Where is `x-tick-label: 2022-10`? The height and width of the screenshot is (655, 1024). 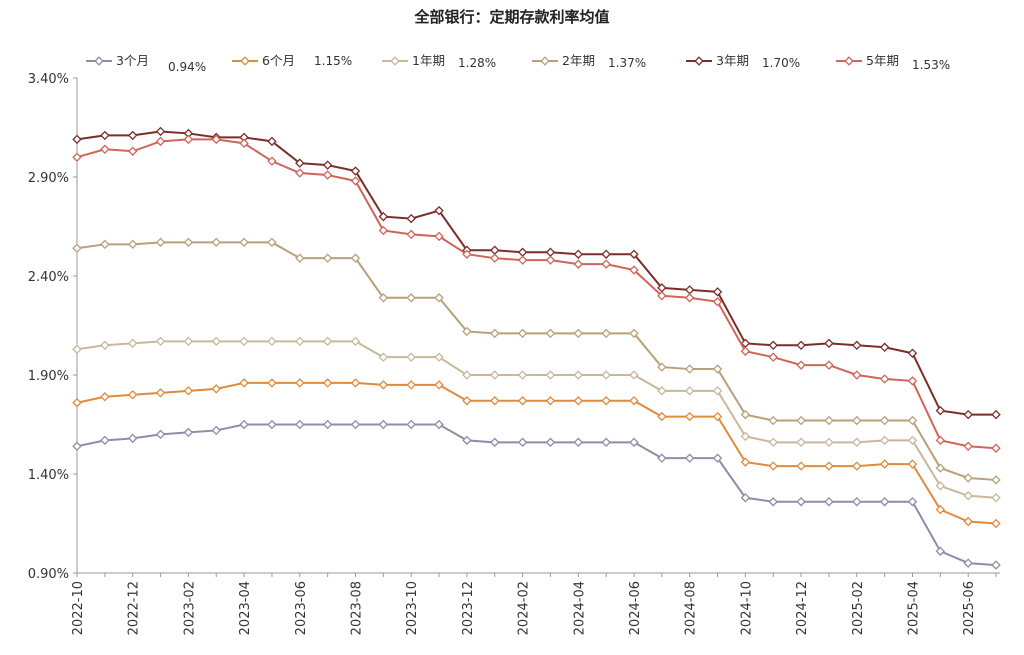 x-tick-label: 2022-10 is located at coordinates (78, 608).